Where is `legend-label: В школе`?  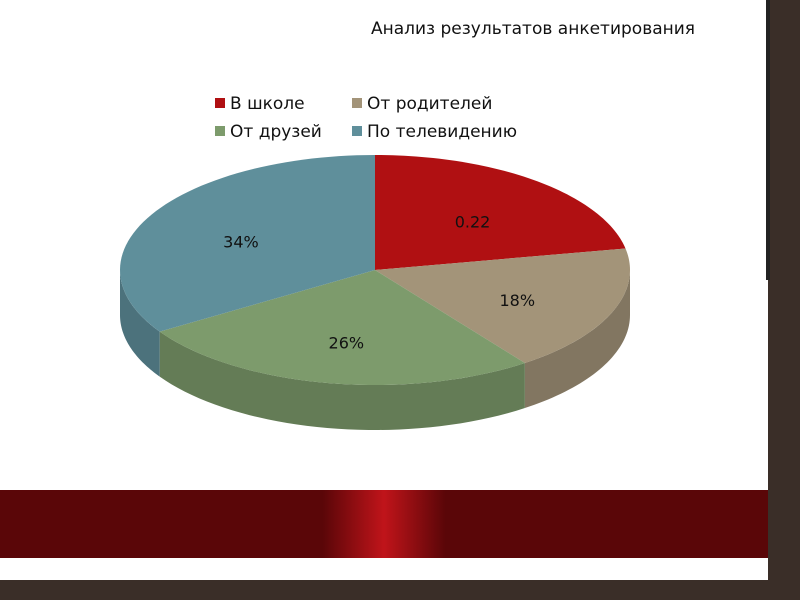
legend-label: В школе is located at coordinates (267, 104).